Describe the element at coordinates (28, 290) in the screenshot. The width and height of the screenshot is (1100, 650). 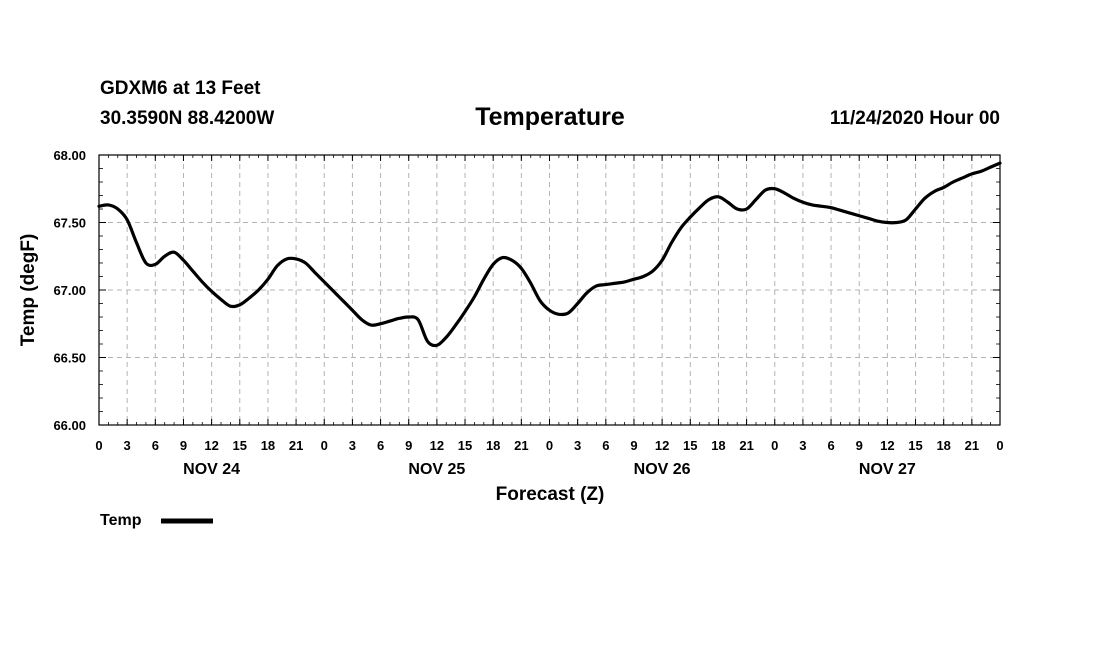
I see `y-axis-label: Temp (degF)` at that location.